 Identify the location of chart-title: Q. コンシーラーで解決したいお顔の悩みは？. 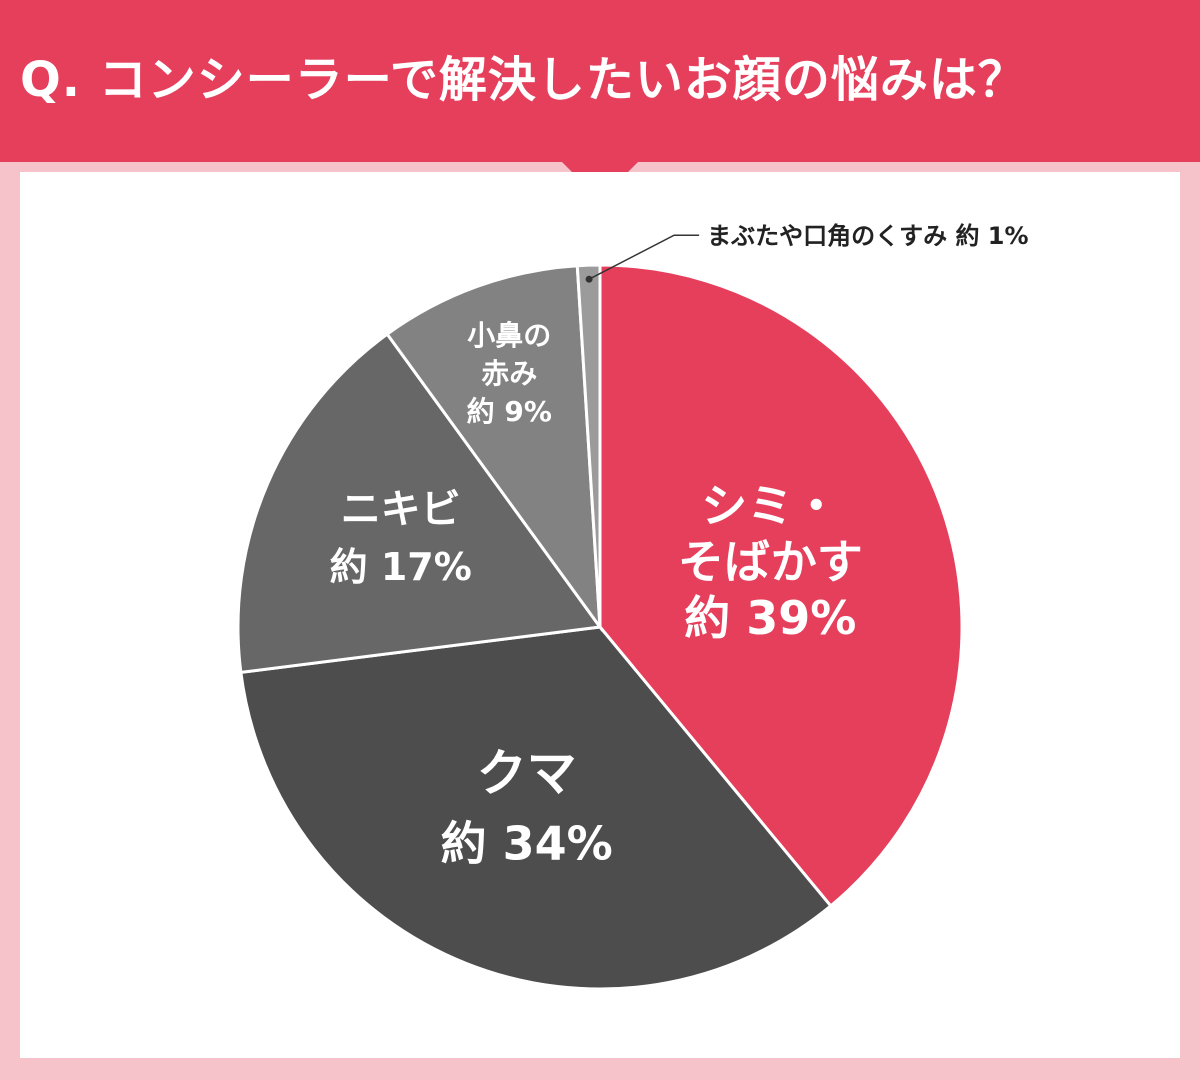
(523, 80).